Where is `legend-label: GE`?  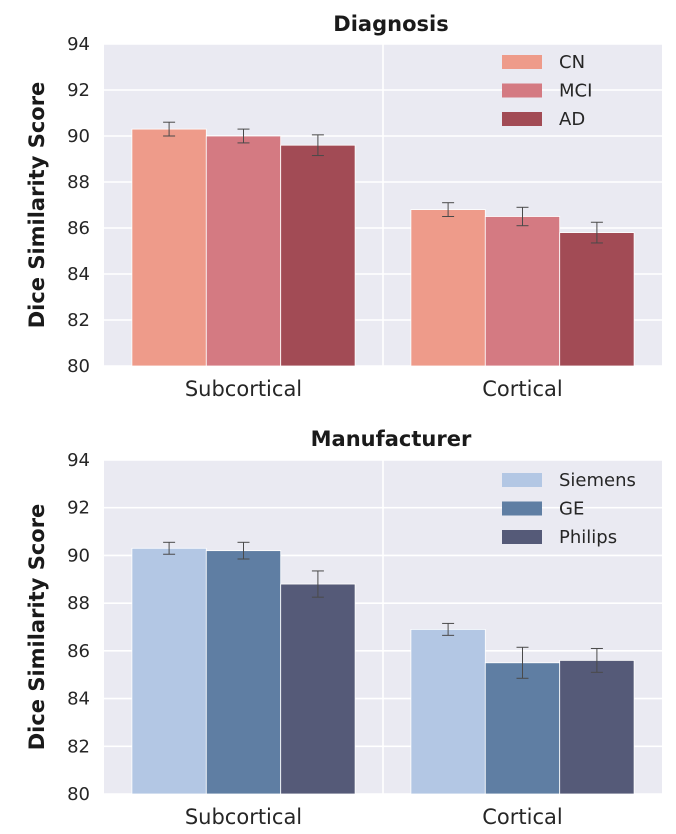 legend-label: GE is located at coordinates (571, 509).